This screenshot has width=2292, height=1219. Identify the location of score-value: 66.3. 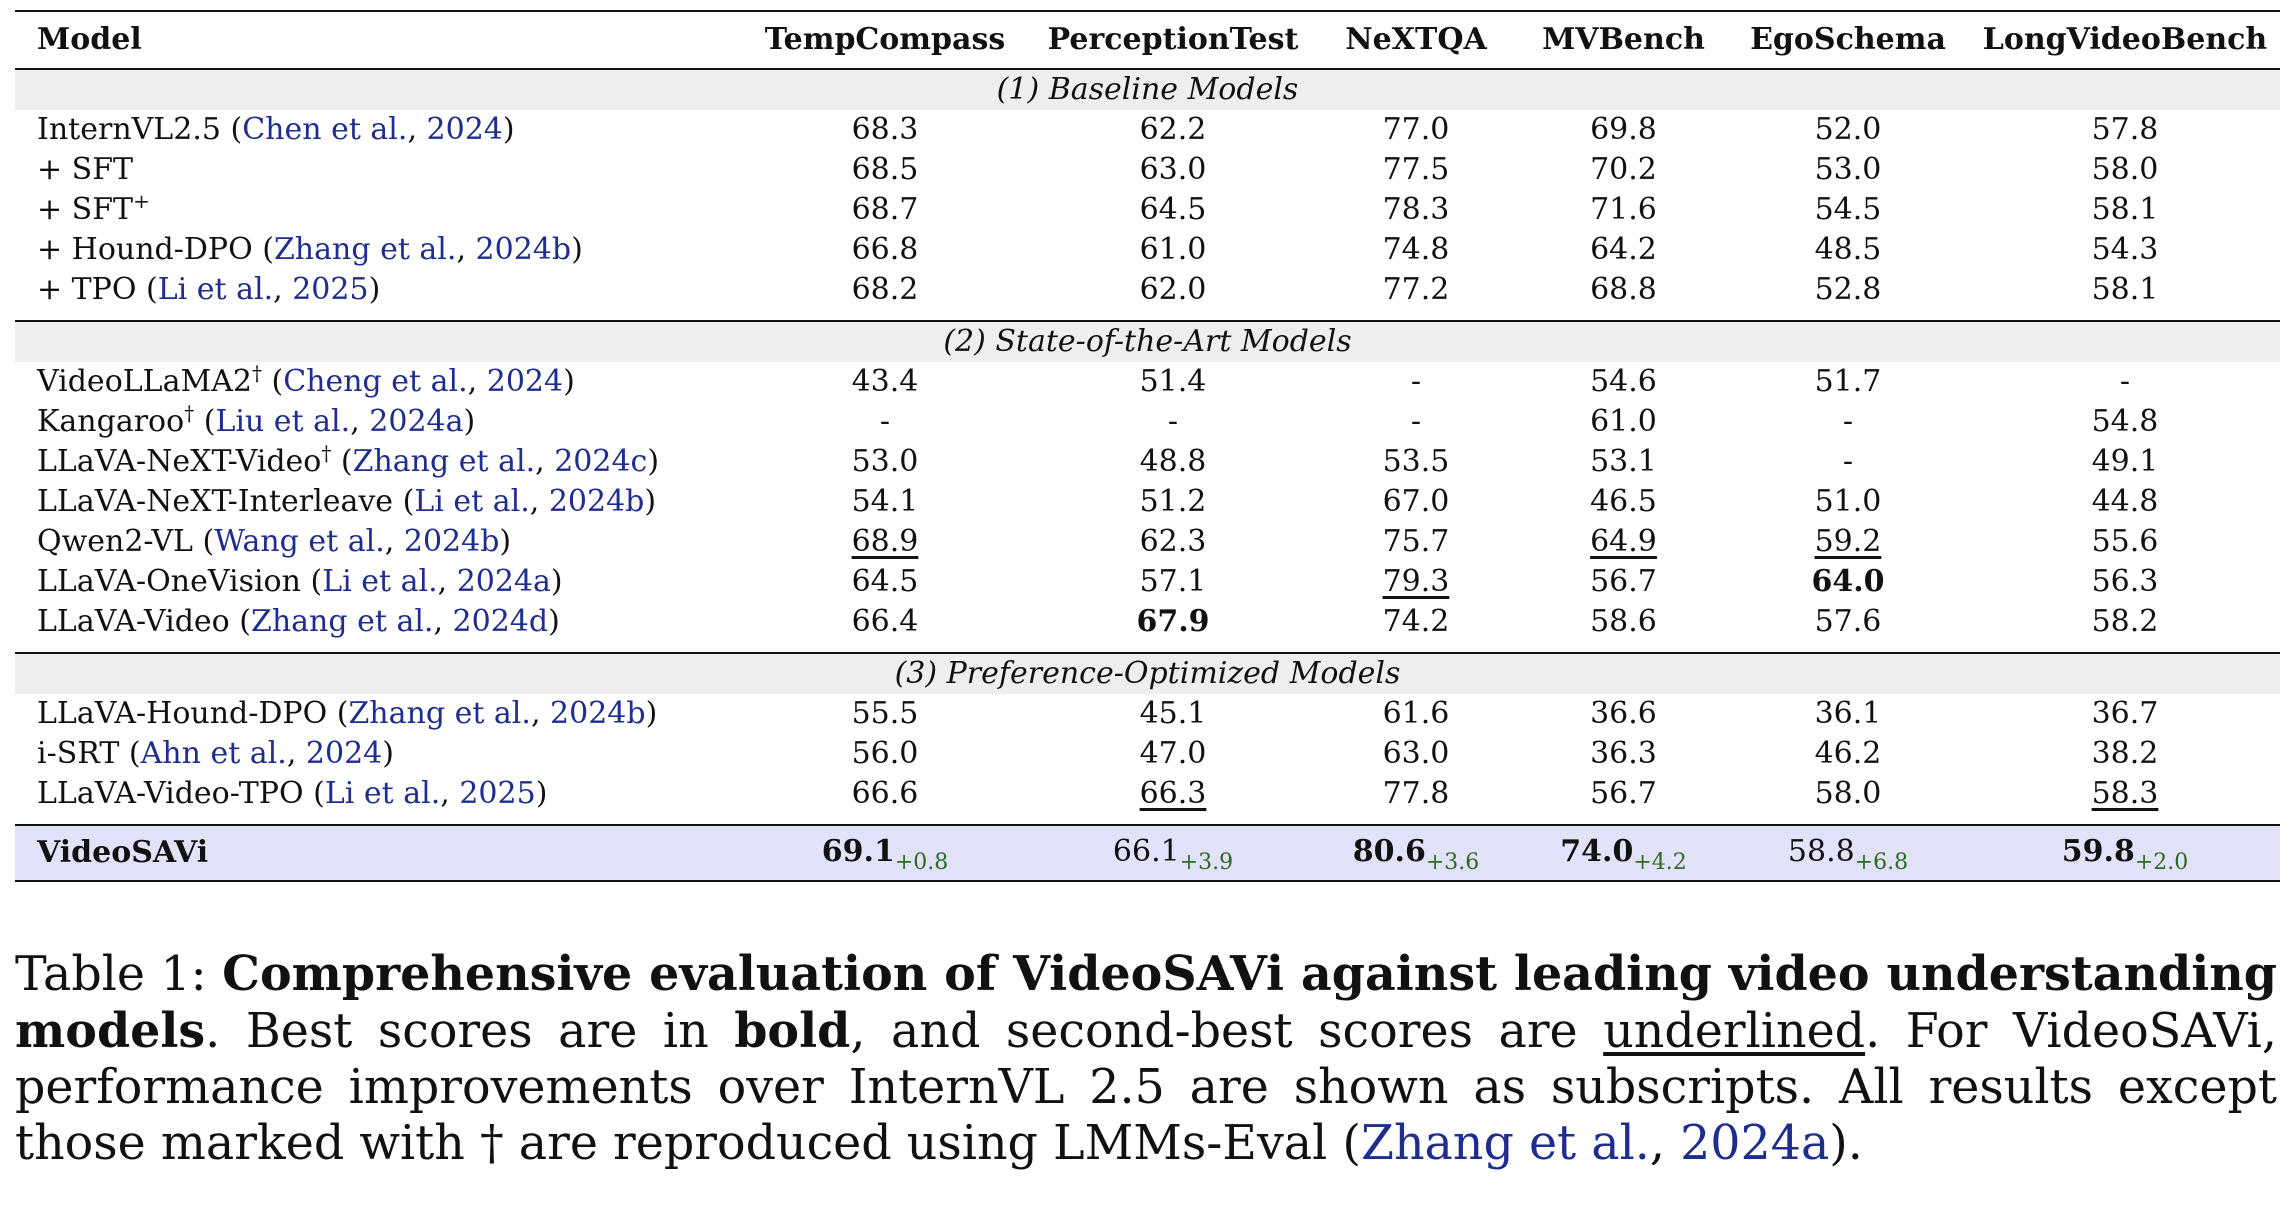
(1173, 793).